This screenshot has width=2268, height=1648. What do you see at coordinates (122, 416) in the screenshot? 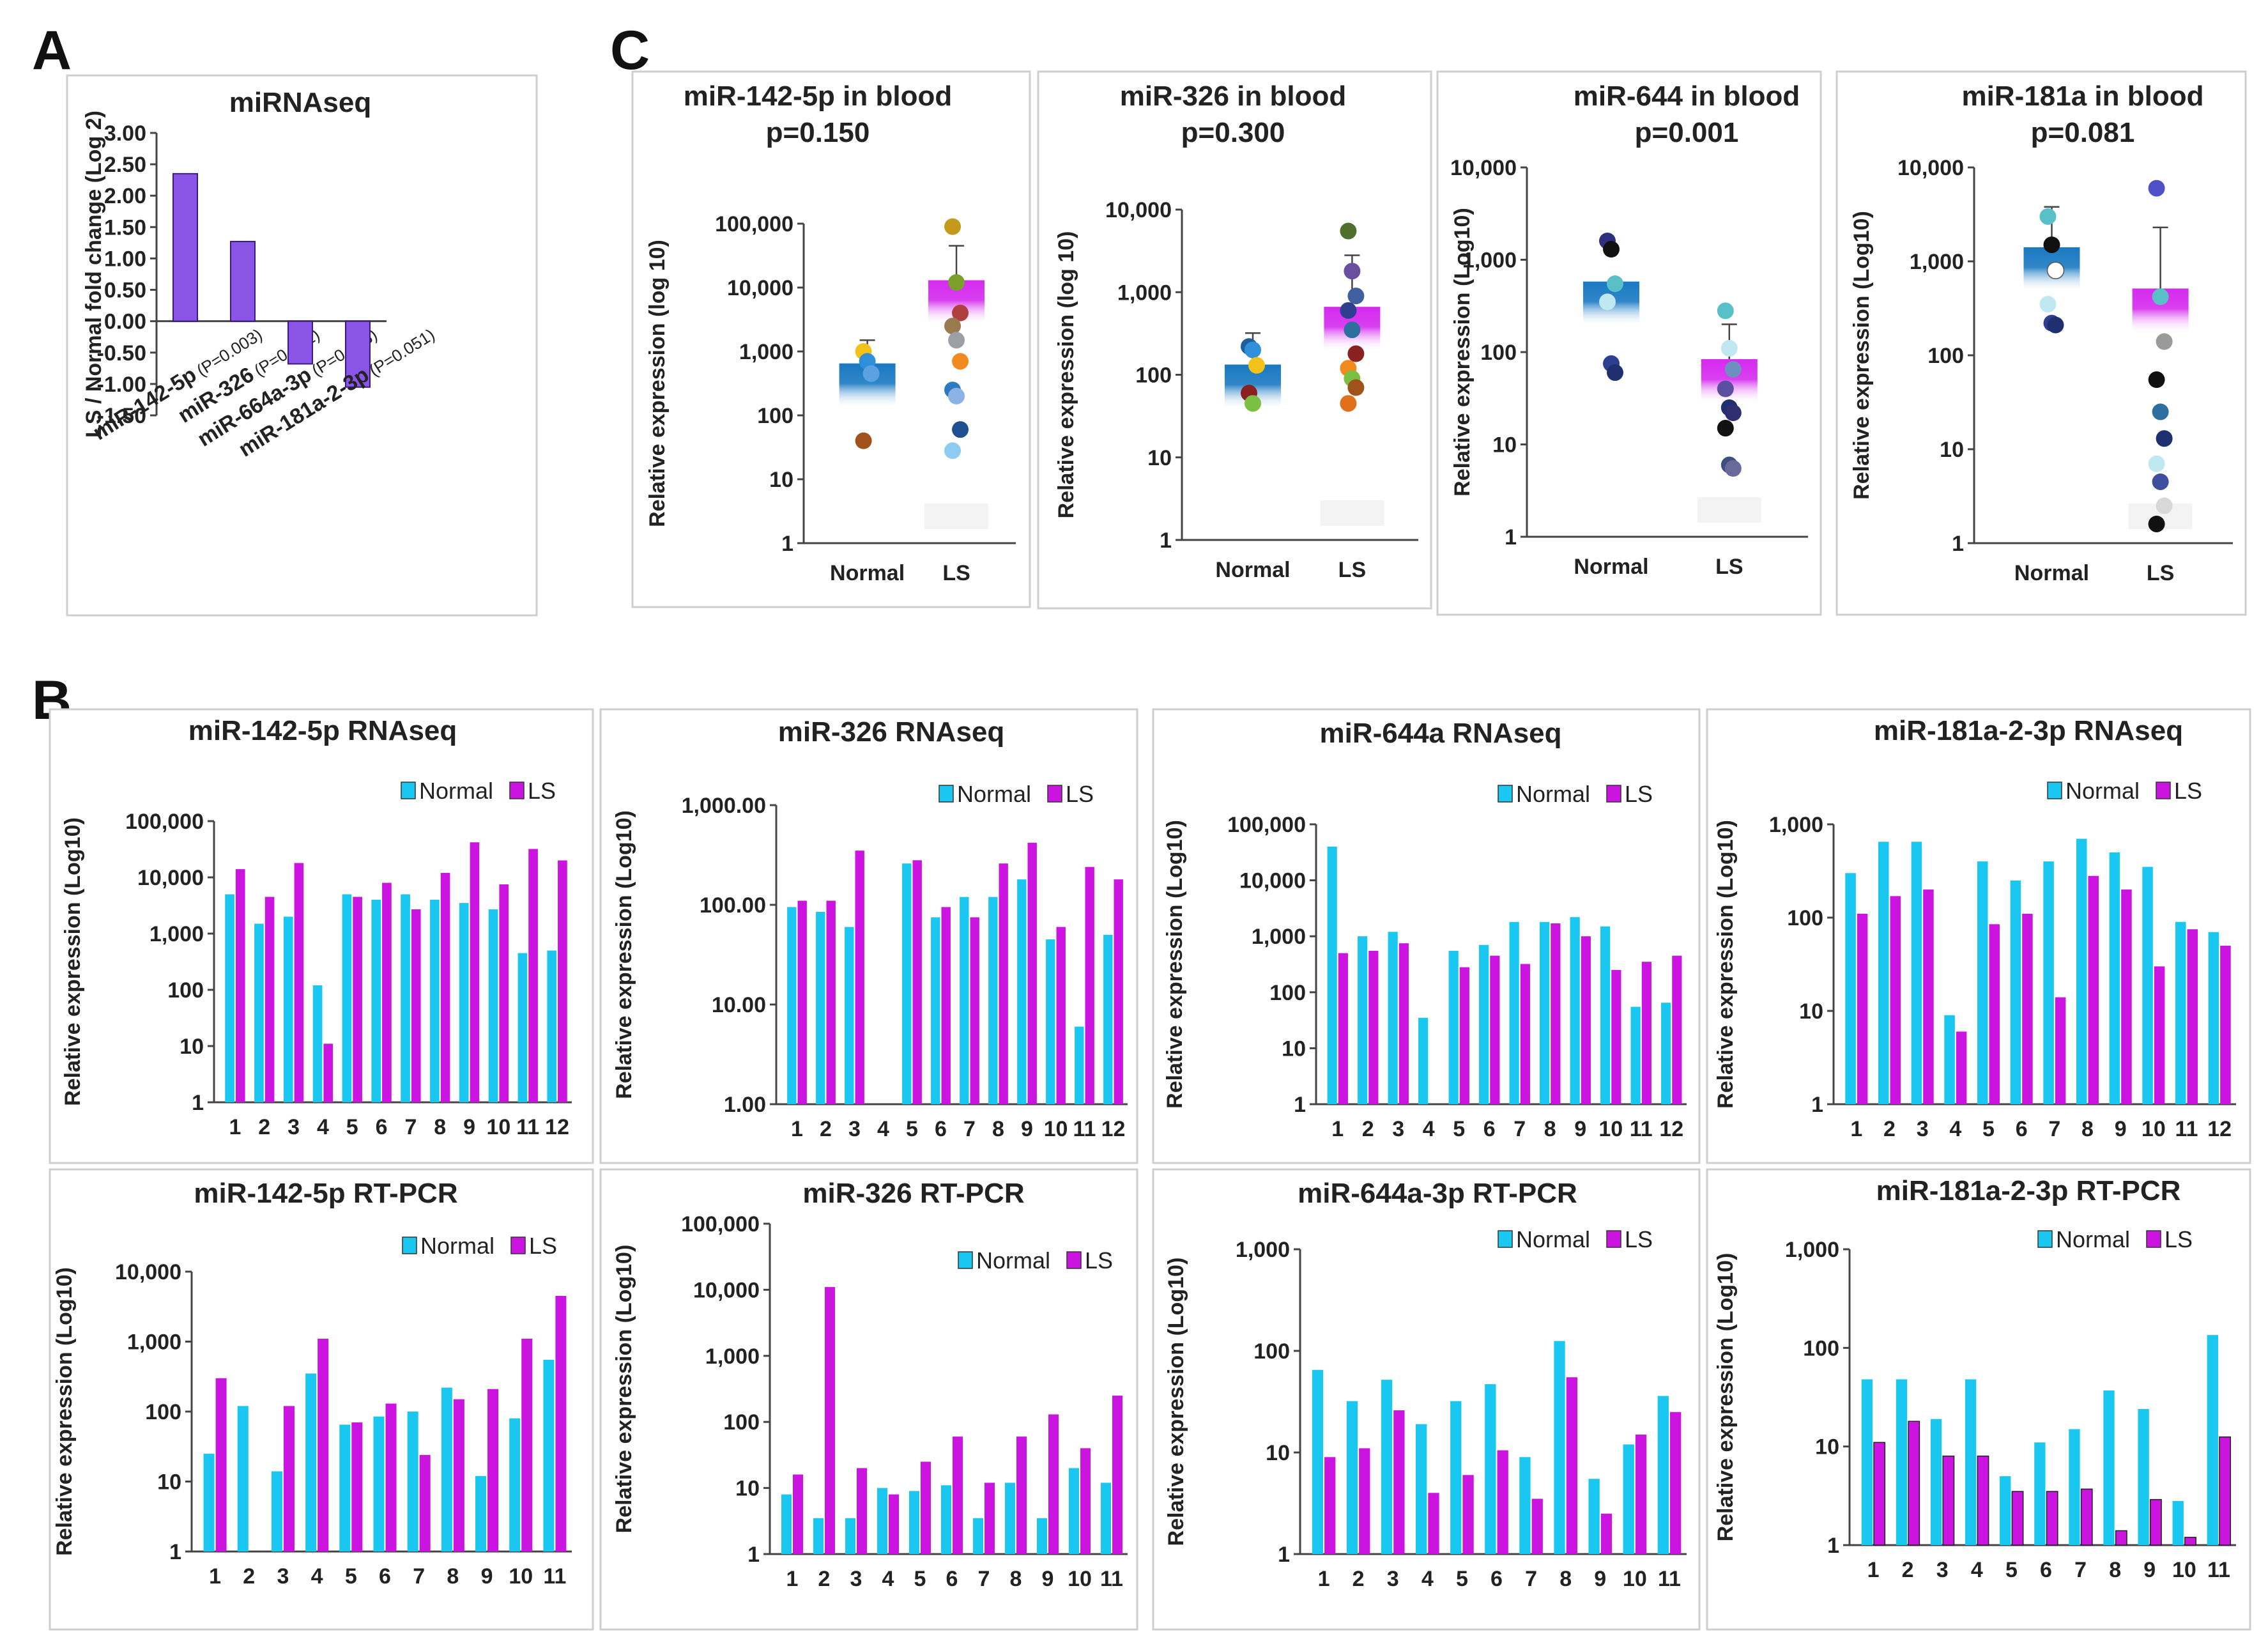
I see `chart-a-ytick-label: -1.50` at bounding box center [122, 416].